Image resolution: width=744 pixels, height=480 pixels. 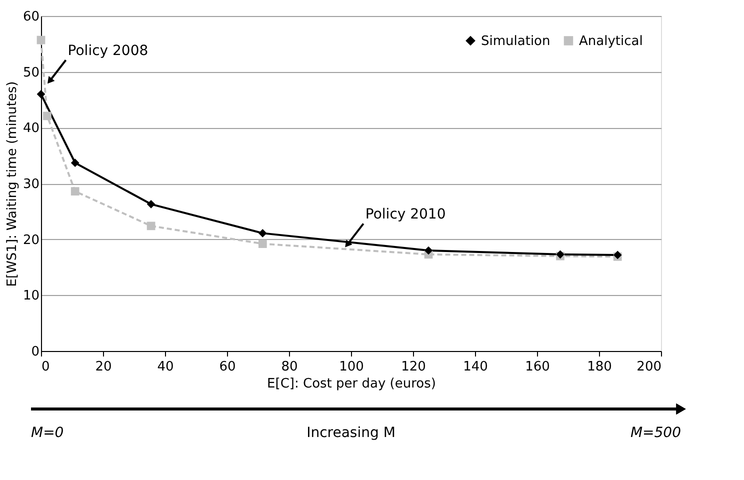 What do you see at coordinates (31, 296) in the screenshot?
I see `y-tick-label: 10` at bounding box center [31, 296].